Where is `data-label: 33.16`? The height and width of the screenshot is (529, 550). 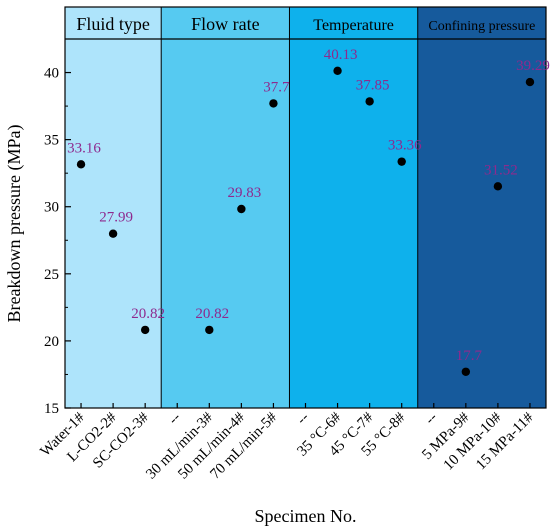
data-label: 33.16 is located at coordinates (84, 148).